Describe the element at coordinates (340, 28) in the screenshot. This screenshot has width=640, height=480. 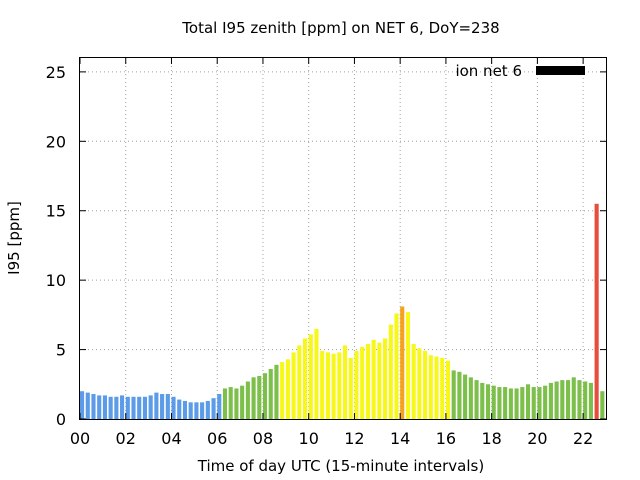
I see `chart-title: Total I95 zenith [ppm] on NET 6, DoY=238` at that location.